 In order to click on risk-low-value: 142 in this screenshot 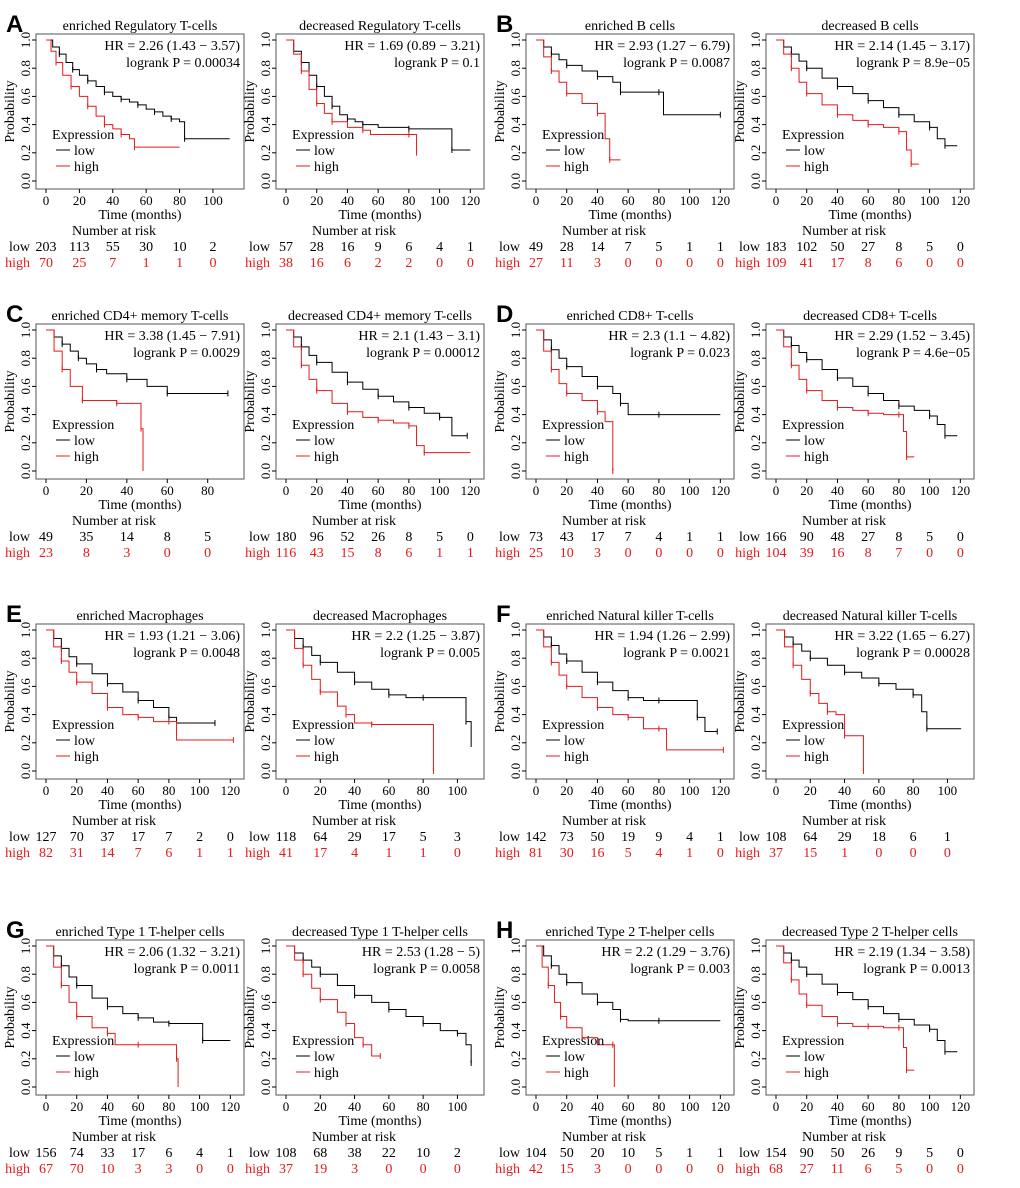, I will do `click(536, 837)`.